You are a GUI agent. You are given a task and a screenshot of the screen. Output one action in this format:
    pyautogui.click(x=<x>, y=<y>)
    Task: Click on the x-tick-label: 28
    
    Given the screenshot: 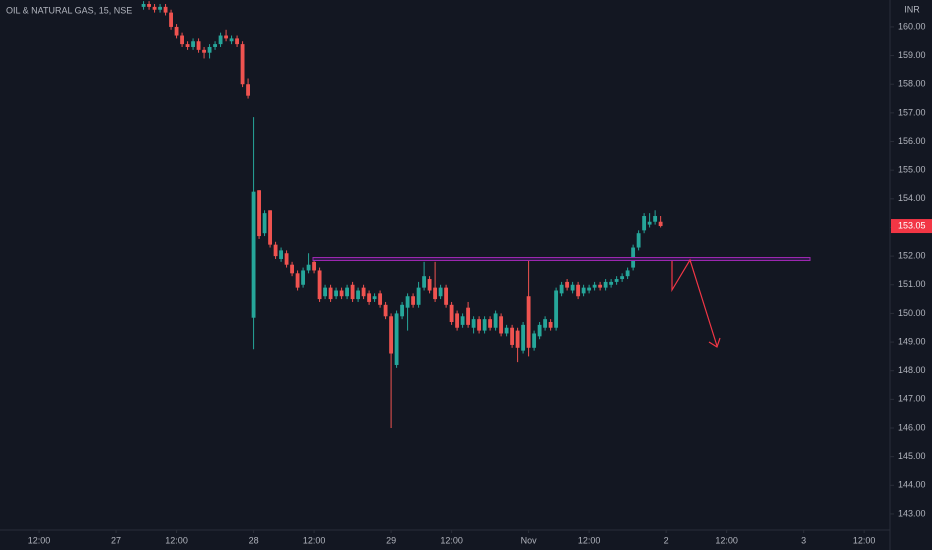 What is the action you would take?
    pyautogui.click(x=254, y=540)
    